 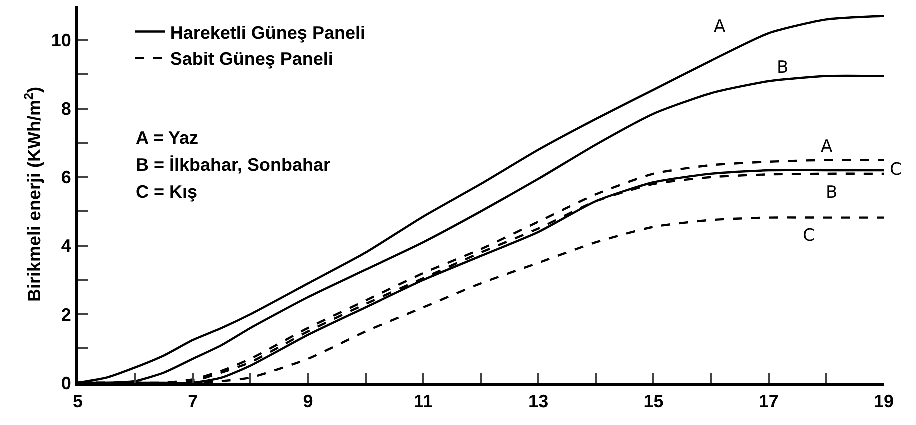 What do you see at coordinates (167, 138) in the screenshot?
I see `annotation: A = Yaz` at bounding box center [167, 138].